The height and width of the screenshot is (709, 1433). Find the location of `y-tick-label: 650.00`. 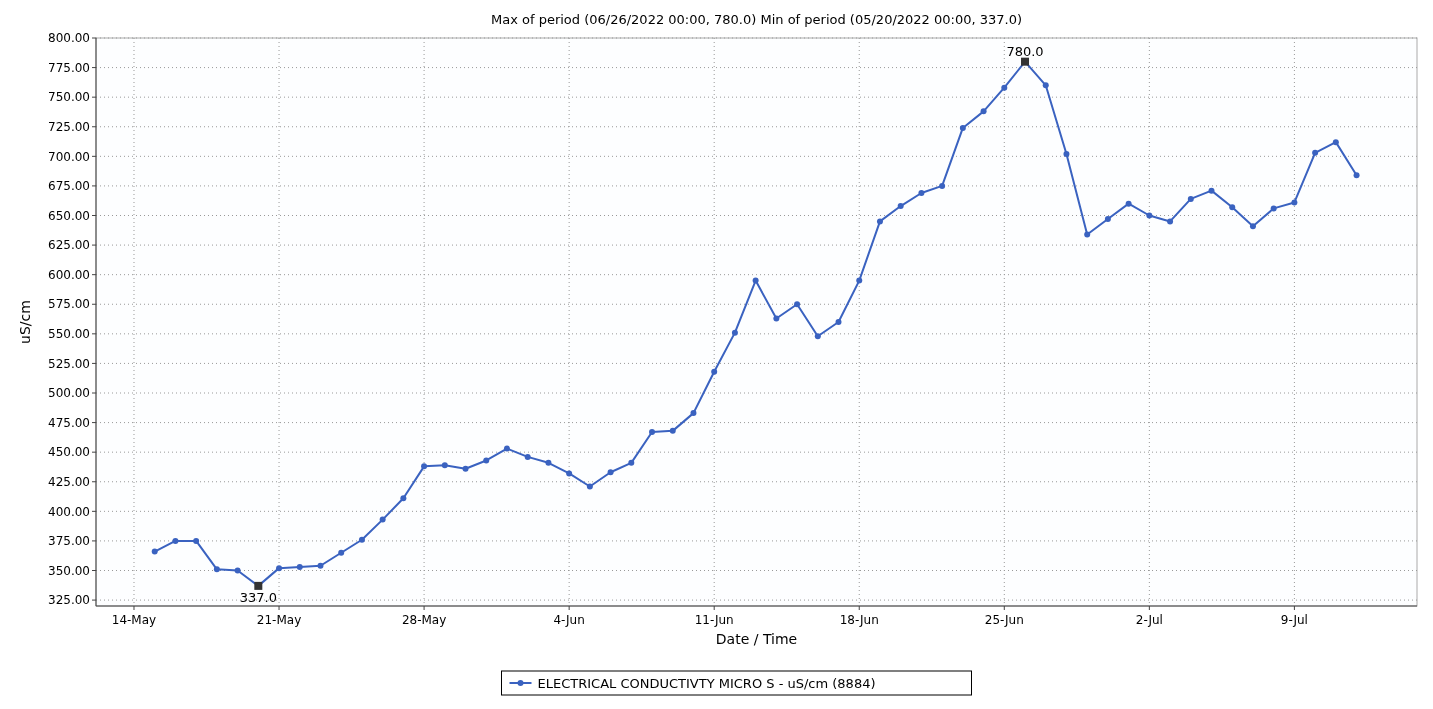

y-tick-label: 650.00 is located at coordinates (69, 215).